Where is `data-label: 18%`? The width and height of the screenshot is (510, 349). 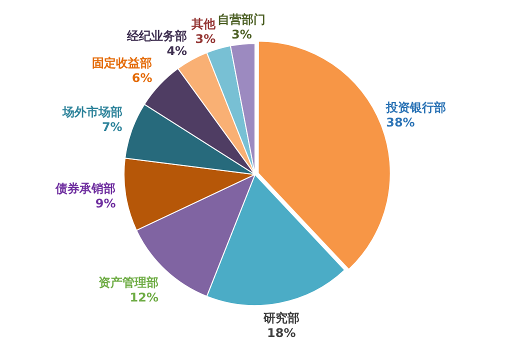
data-label: 18% is located at coordinates (281, 333).